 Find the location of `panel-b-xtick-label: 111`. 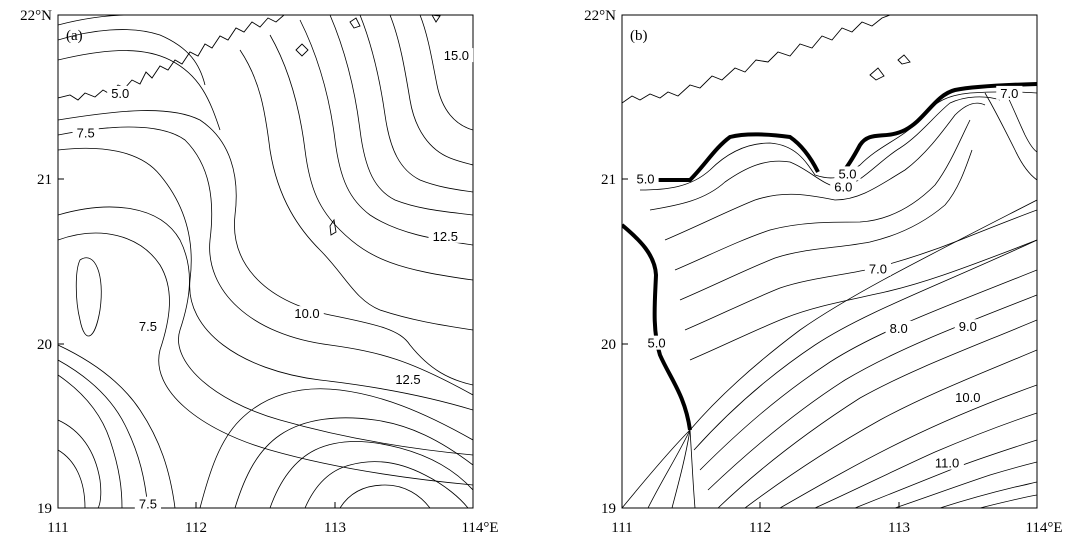

panel-b-xtick-label: 111 is located at coordinates (621, 528).